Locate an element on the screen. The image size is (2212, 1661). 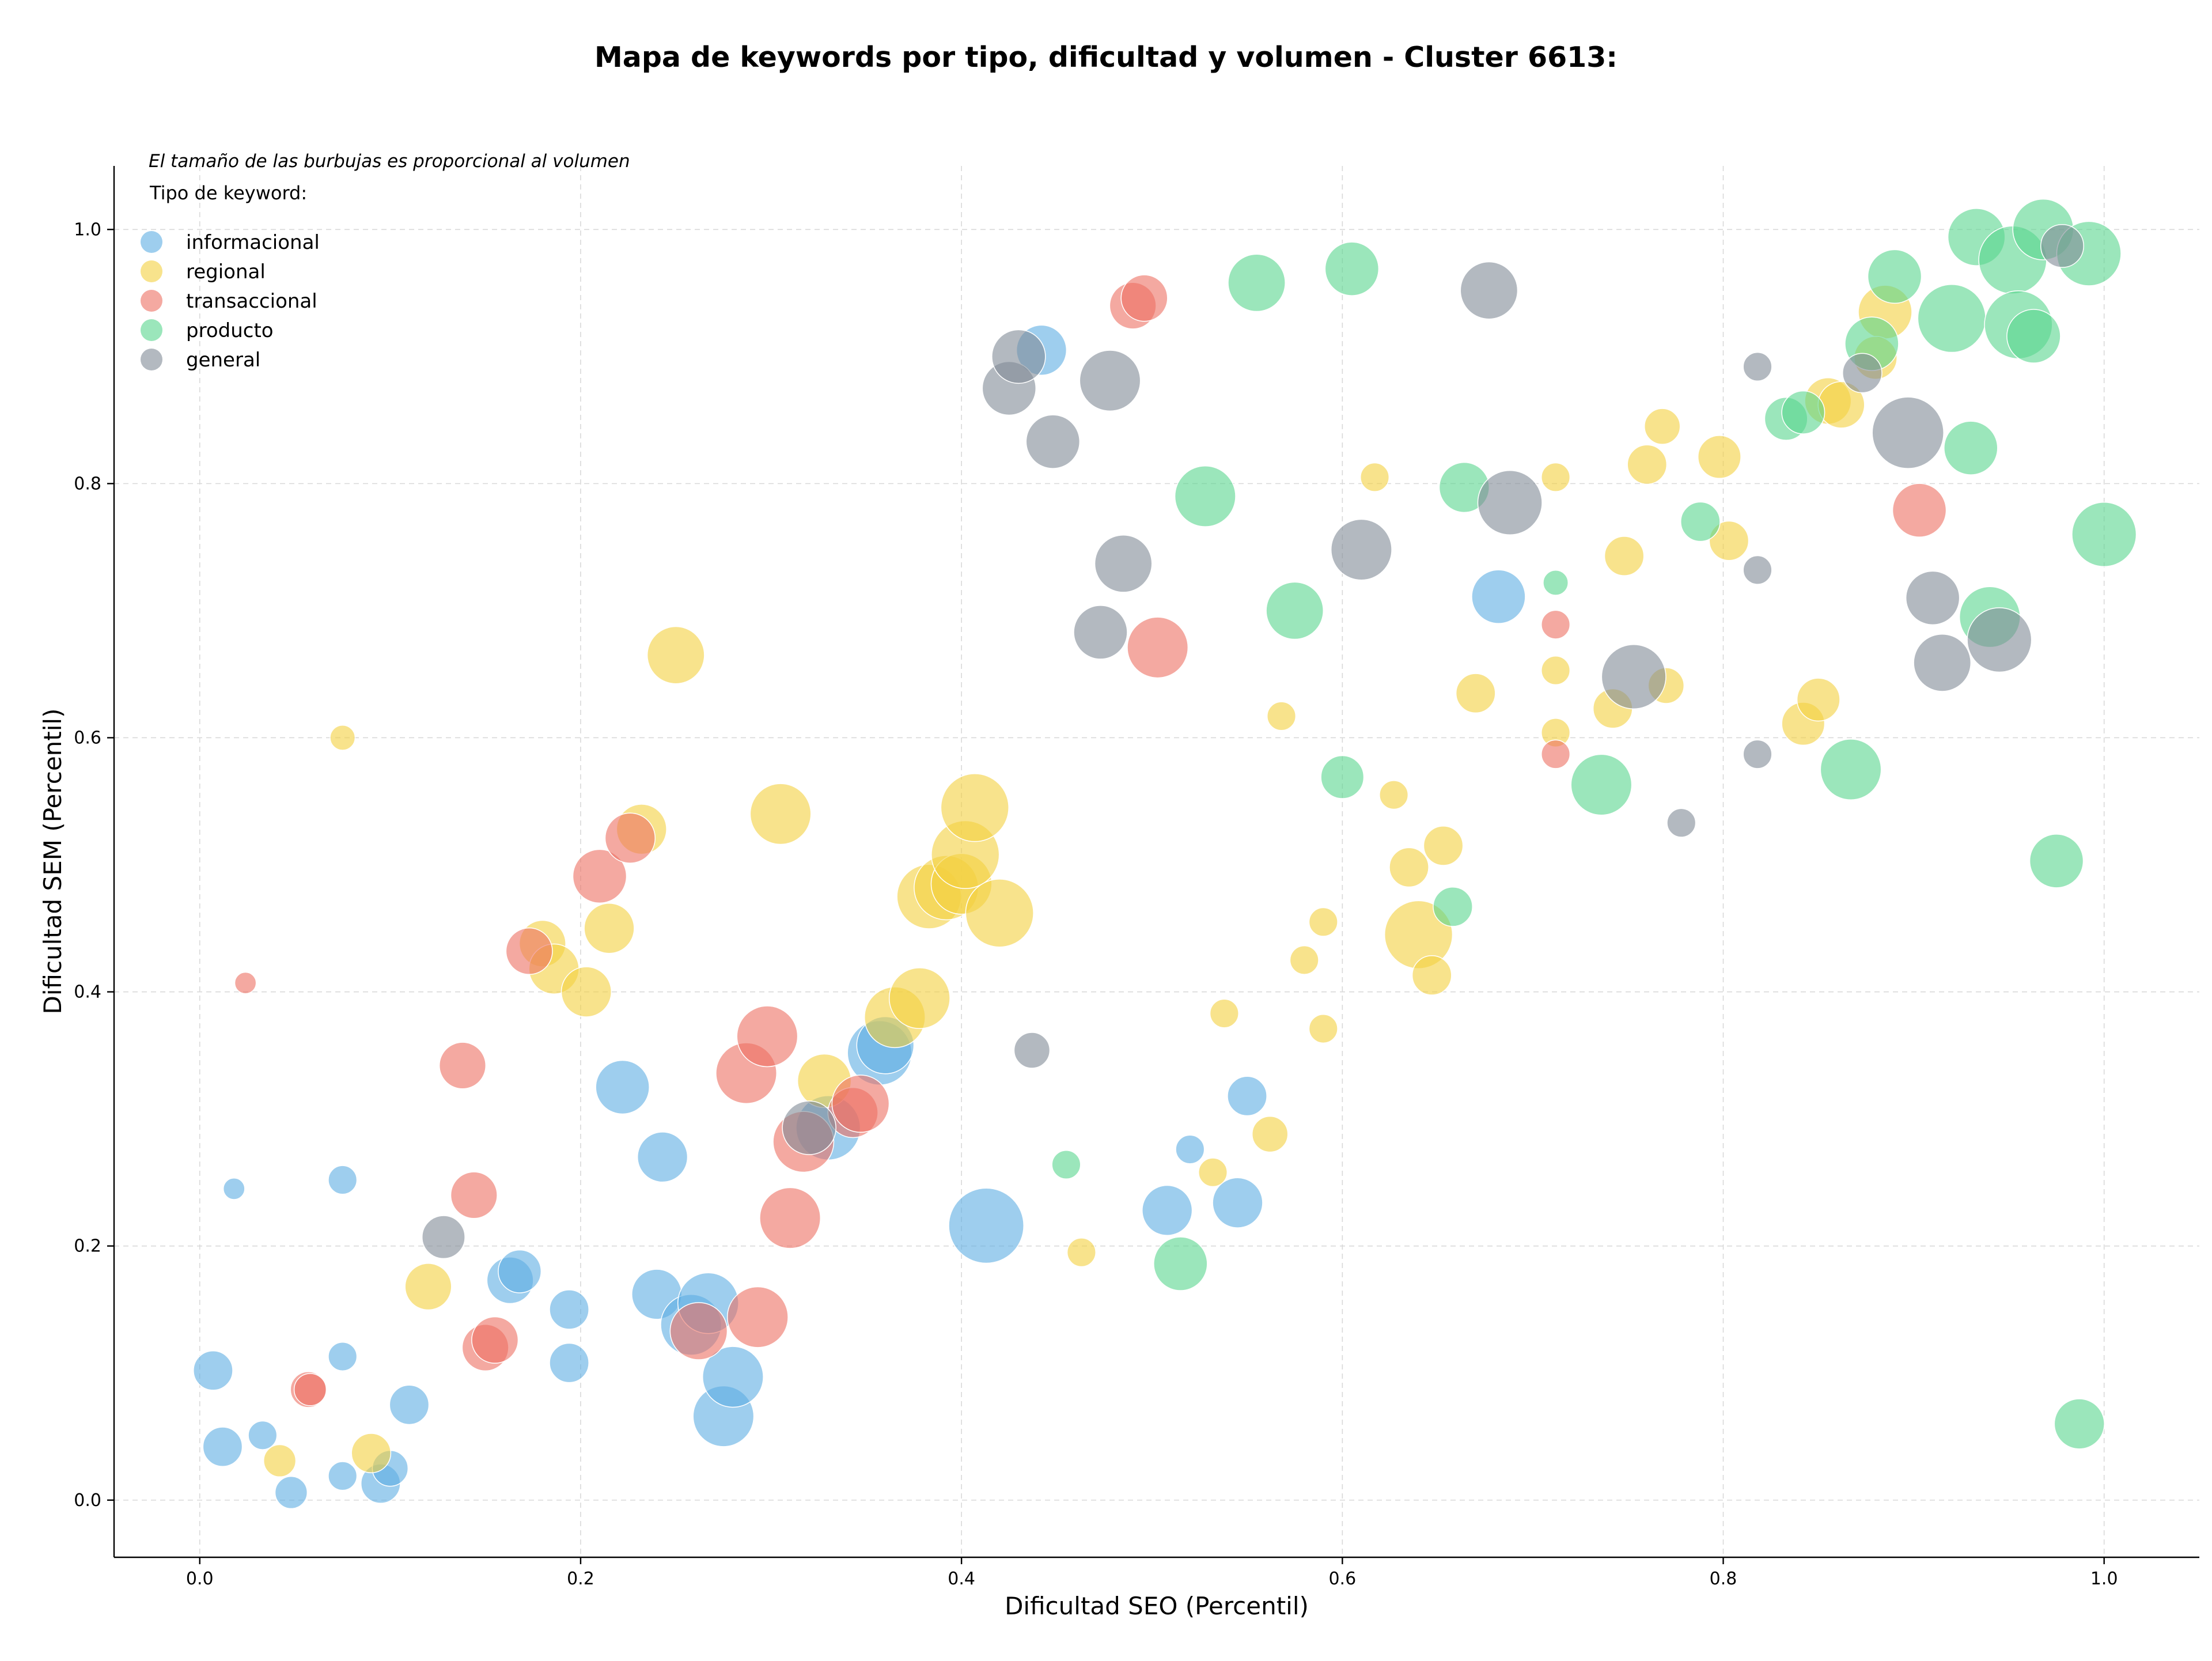
x-tick-label: 1.0 is located at coordinates (2104, 1579).